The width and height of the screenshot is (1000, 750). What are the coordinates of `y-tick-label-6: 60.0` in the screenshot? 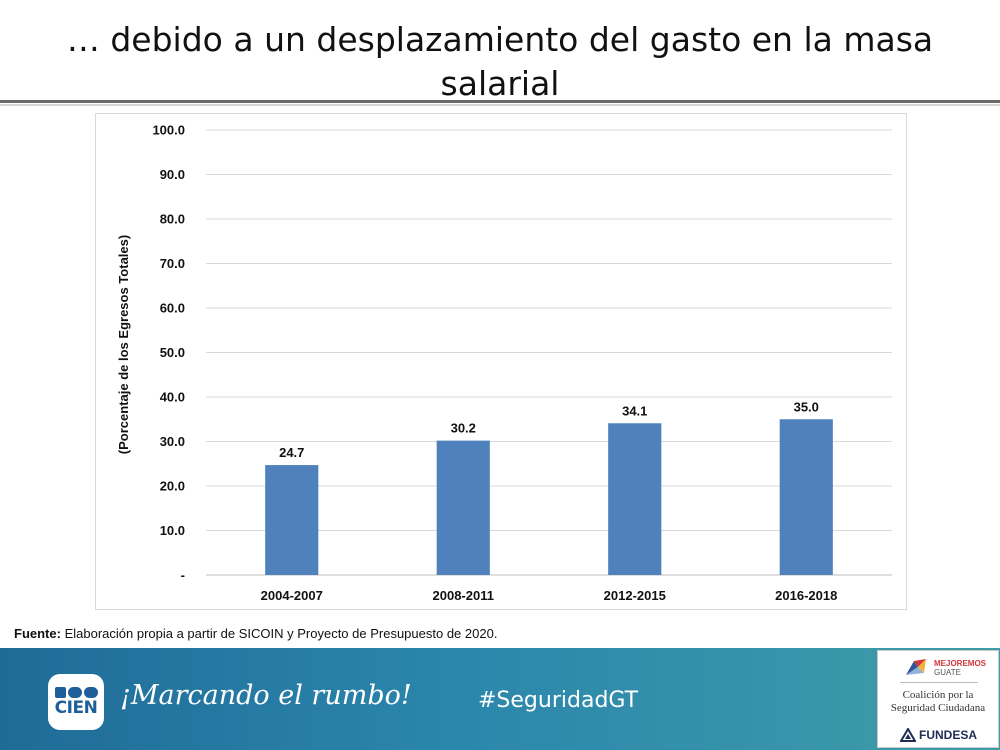 It's located at (172, 308).